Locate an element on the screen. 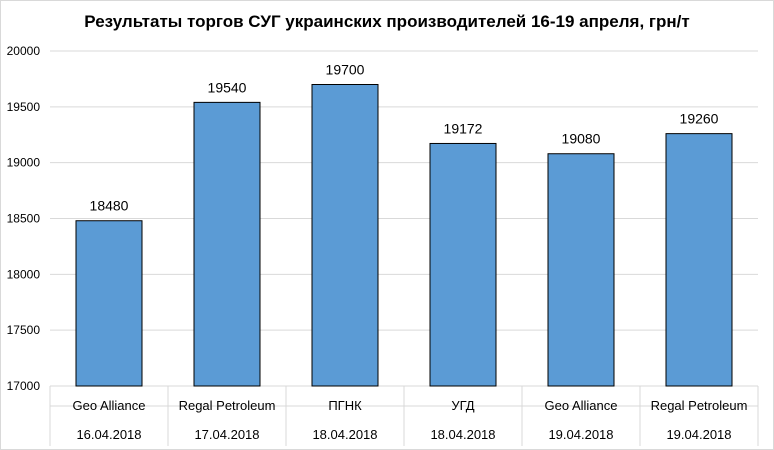 The image size is (774, 450). y-tick-label: 17500 is located at coordinates (24, 330).